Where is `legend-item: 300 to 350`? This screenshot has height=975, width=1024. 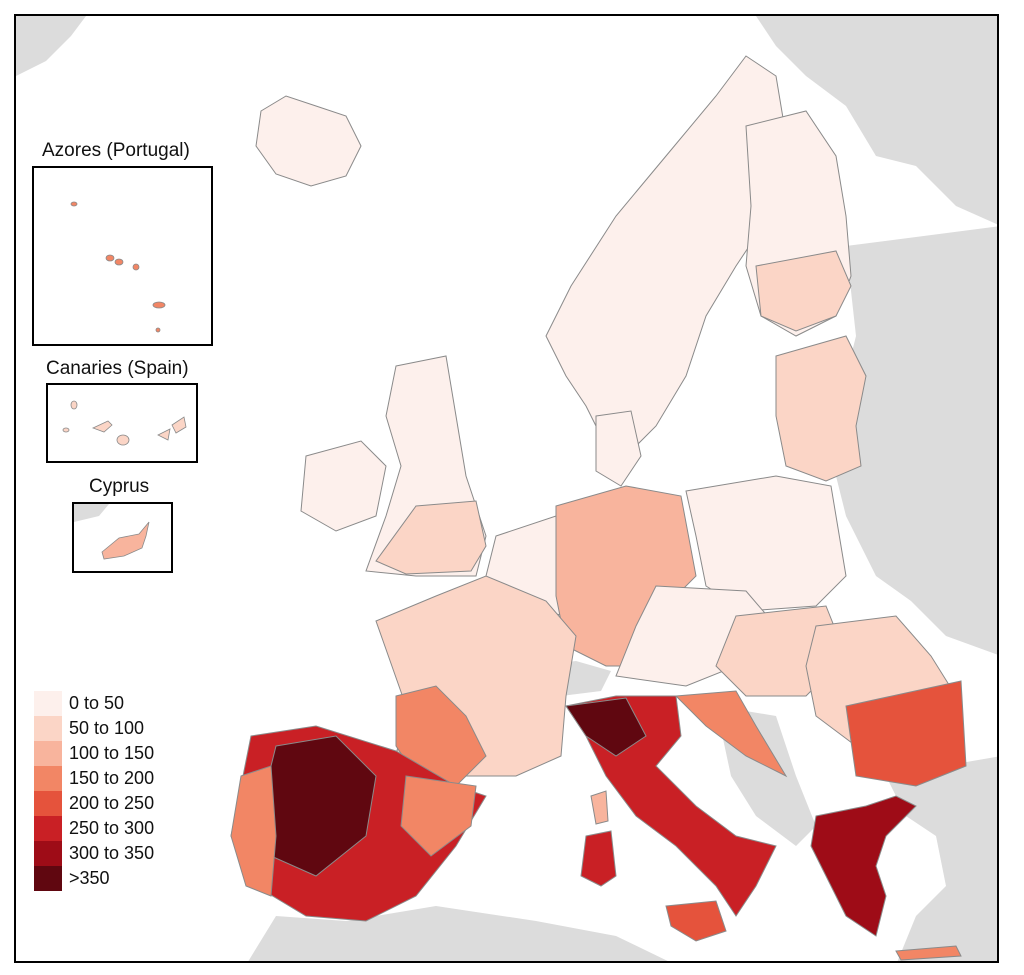
legend-item: 300 to 350 is located at coordinates (94, 853).